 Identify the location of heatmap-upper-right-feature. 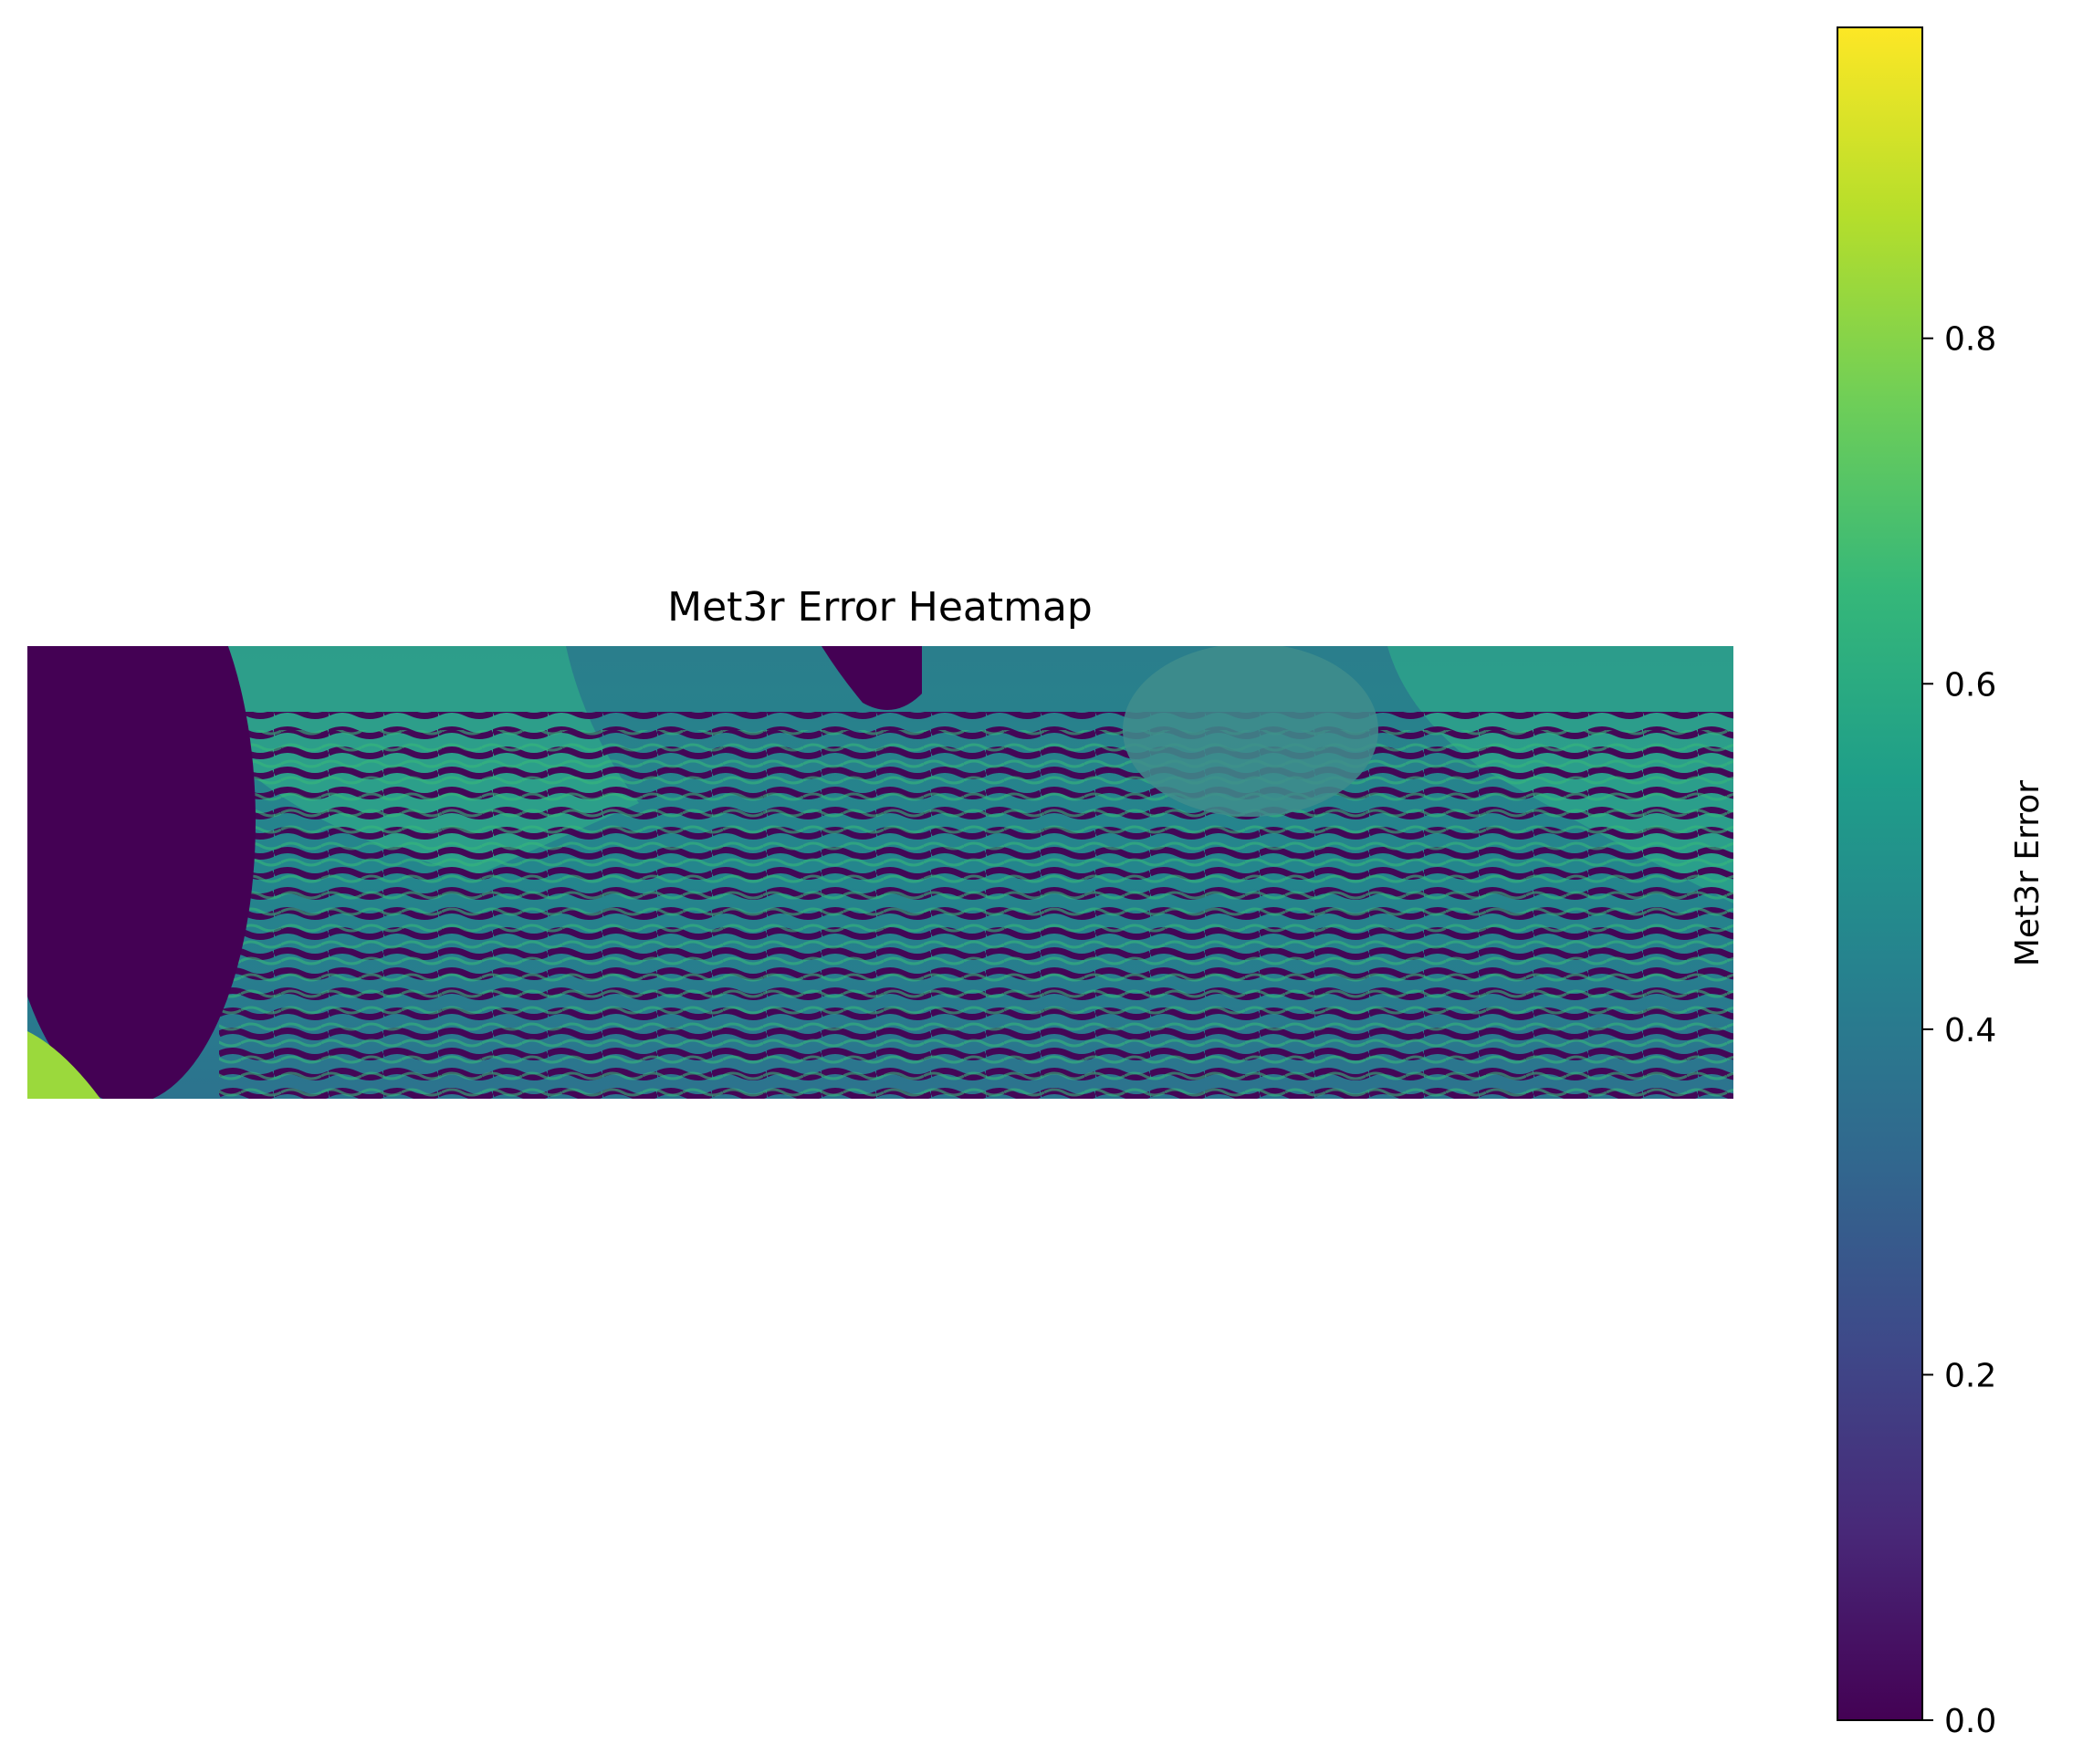
(1250, 731).